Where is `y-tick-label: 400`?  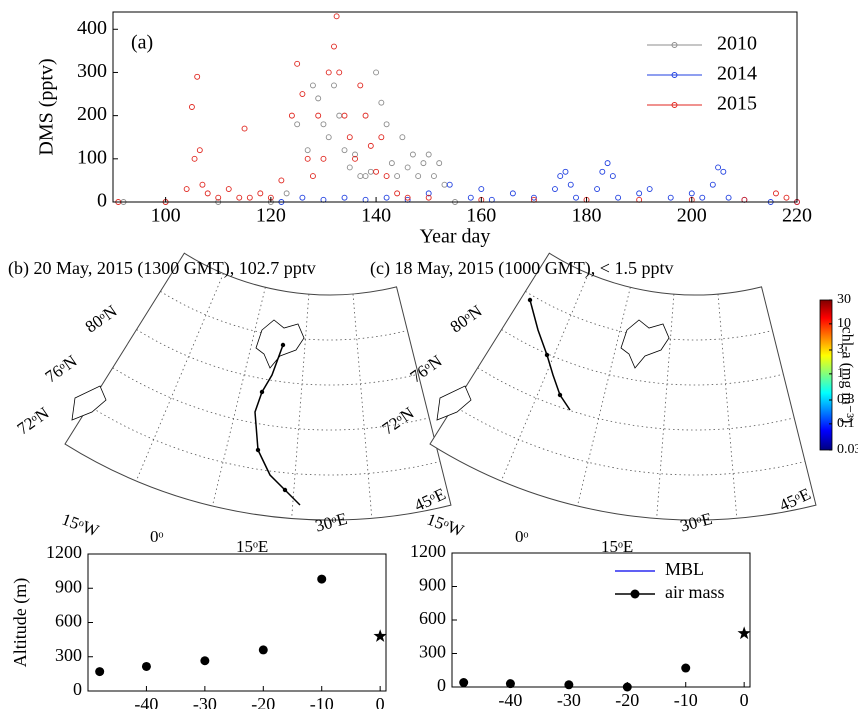
y-tick-label: 400 is located at coordinates (92, 28).